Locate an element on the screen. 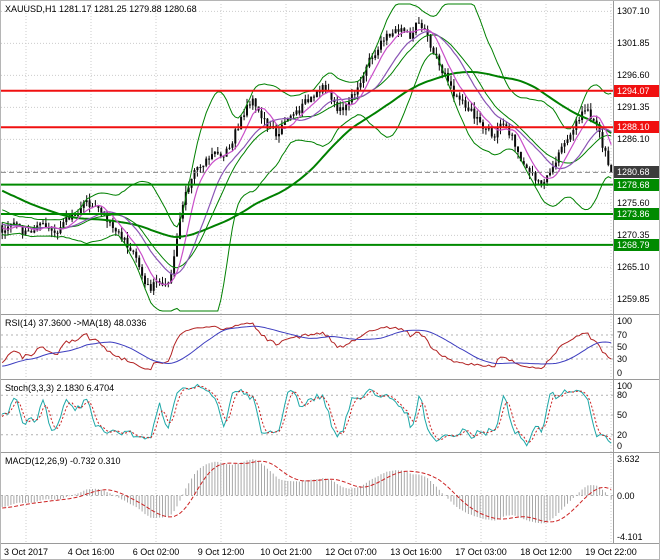 This screenshot has width=660, height=560. time-axis-label: 18 Oct 12:00 is located at coordinates (546, 552).